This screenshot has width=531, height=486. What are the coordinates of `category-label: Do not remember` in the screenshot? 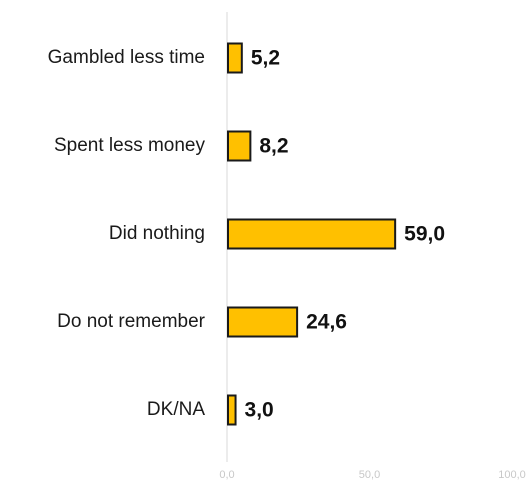 It's located at (131, 321).